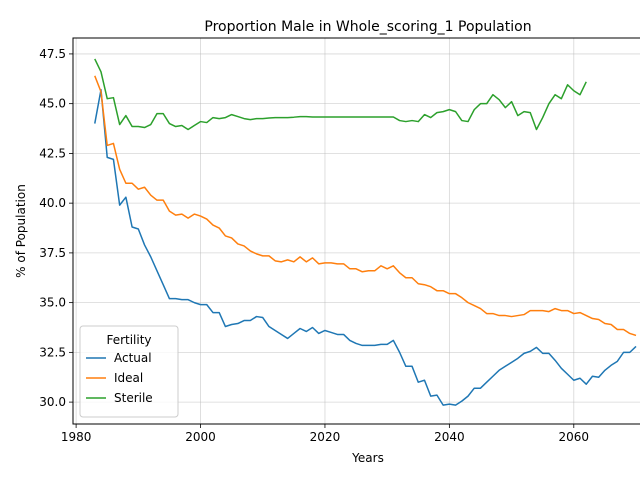 The height and width of the screenshot is (480, 640). I want to click on x-tick-label: 1980, so click(76, 437).